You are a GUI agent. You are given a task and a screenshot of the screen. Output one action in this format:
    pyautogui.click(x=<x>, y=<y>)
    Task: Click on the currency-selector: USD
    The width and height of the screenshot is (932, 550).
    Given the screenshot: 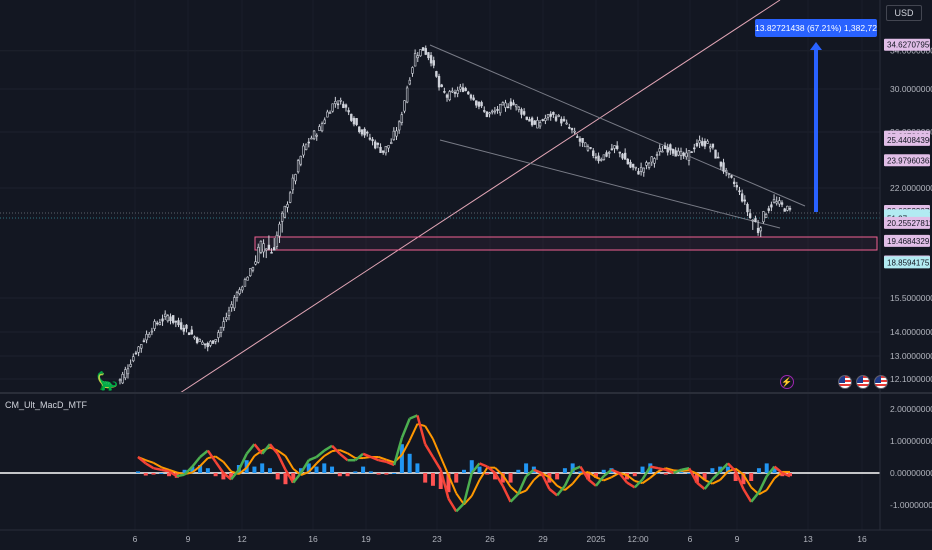 What is the action you would take?
    pyautogui.click(x=904, y=13)
    